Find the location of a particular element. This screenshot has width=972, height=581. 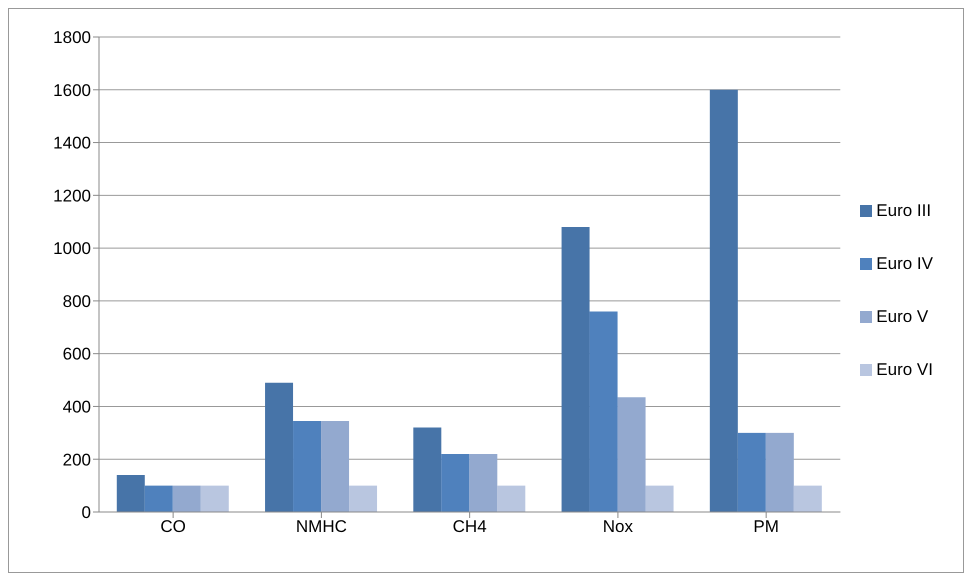

legend-label: Euro III is located at coordinates (904, 210).